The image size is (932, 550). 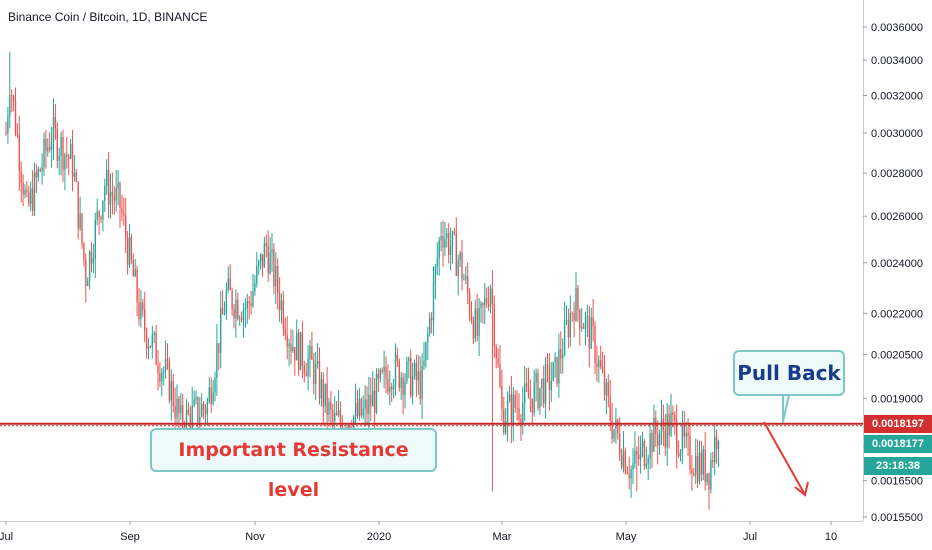 I want to click on y-tick-label: 0.0032000, so click(x=897, y=96).